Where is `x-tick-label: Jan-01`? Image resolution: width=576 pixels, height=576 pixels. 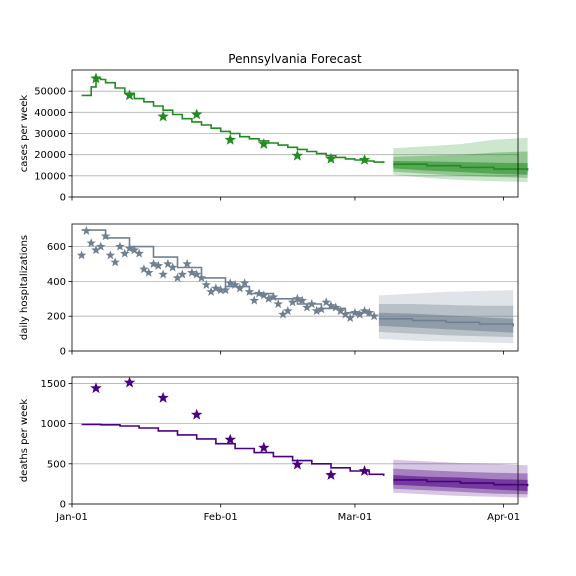 x-tick-label: Jan-01 is located at coordinates (71, 517).